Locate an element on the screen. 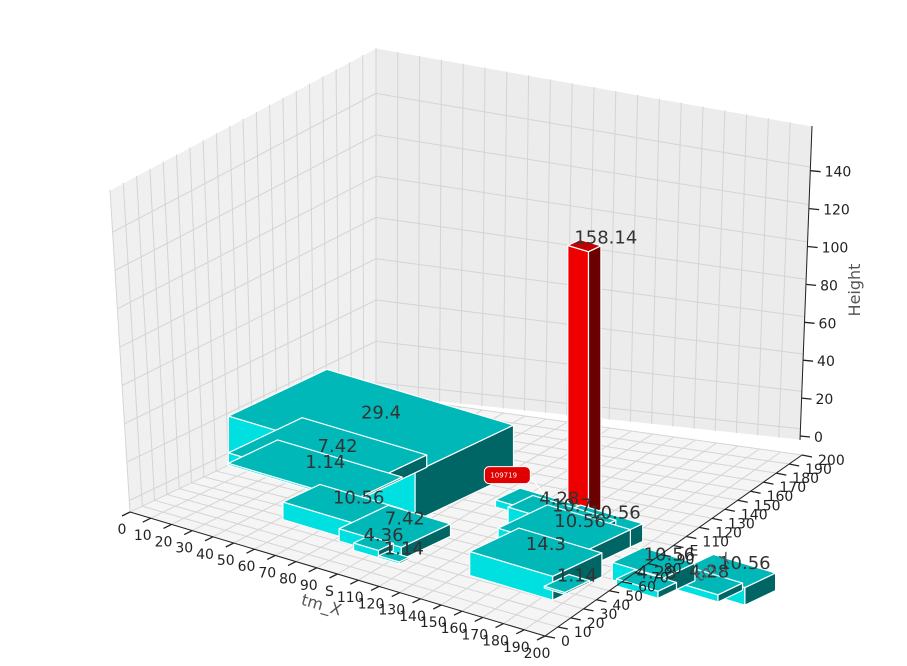 Image resolution: width=907 pixels, height=666 pixels. x-tick-label: 70 is located at coordinates (267, 573).